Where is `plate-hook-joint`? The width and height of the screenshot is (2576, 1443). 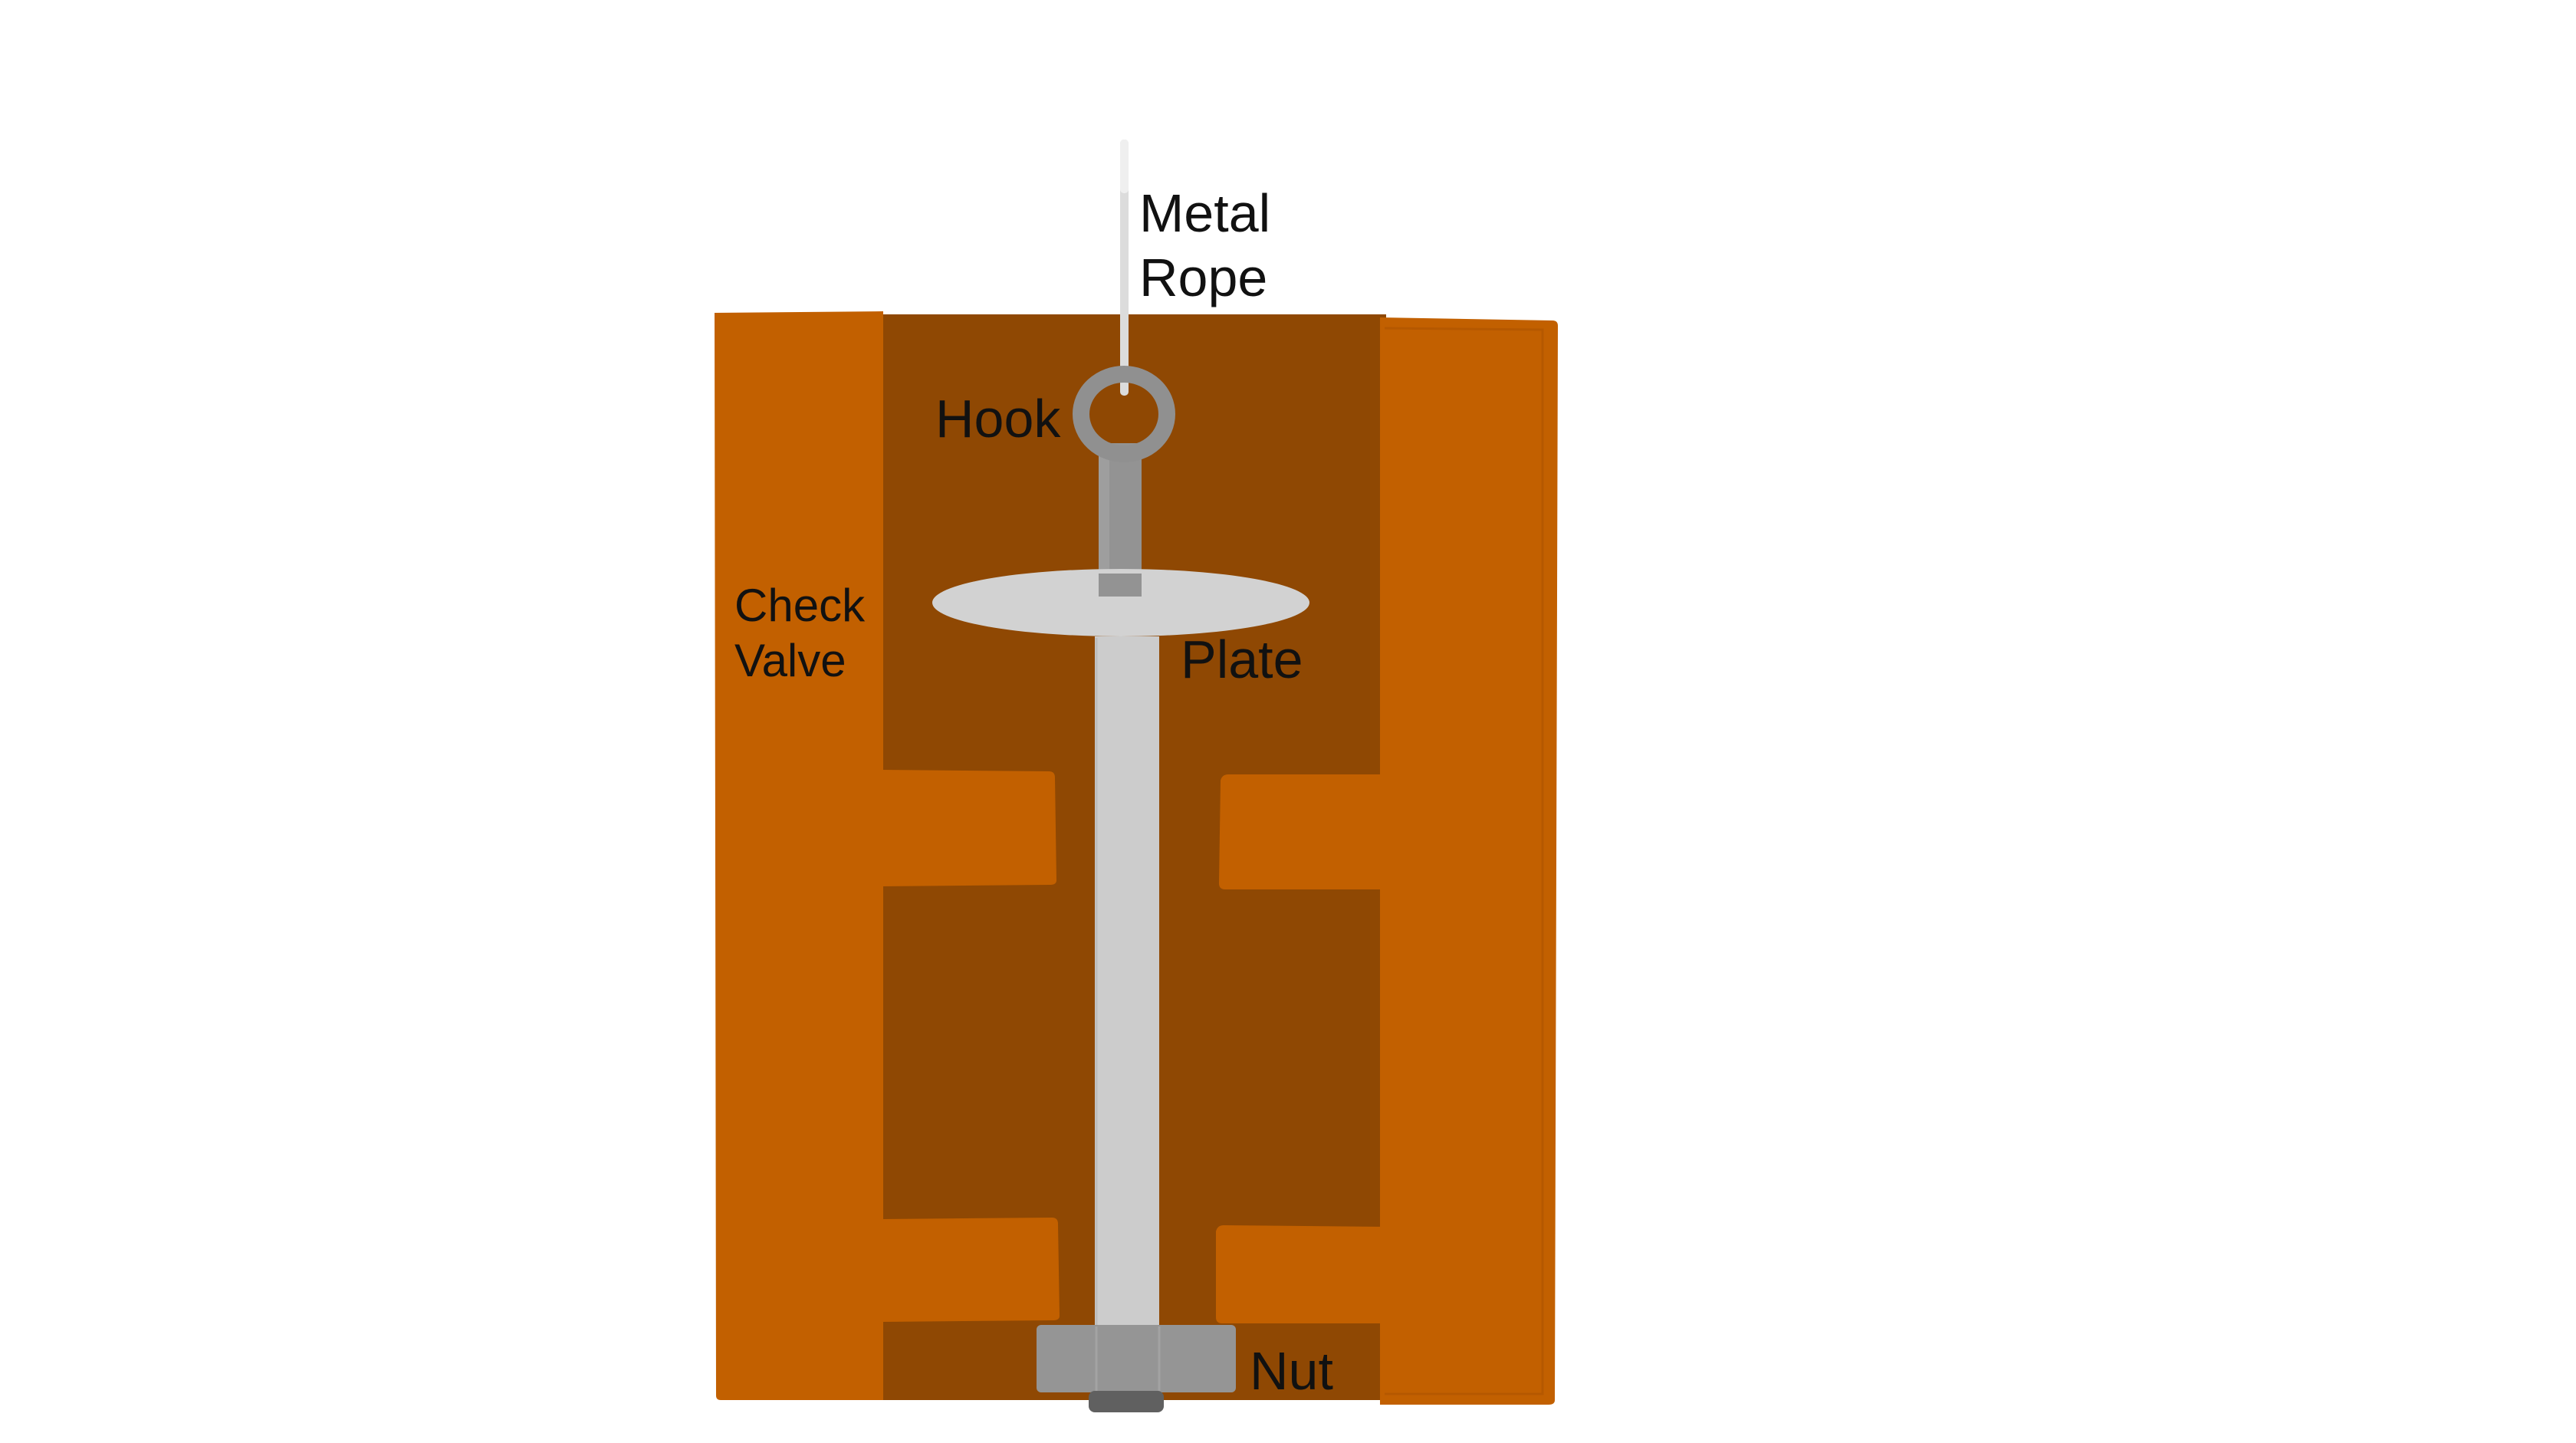
plate-hook-joint is located at coordinates (1120, 585).